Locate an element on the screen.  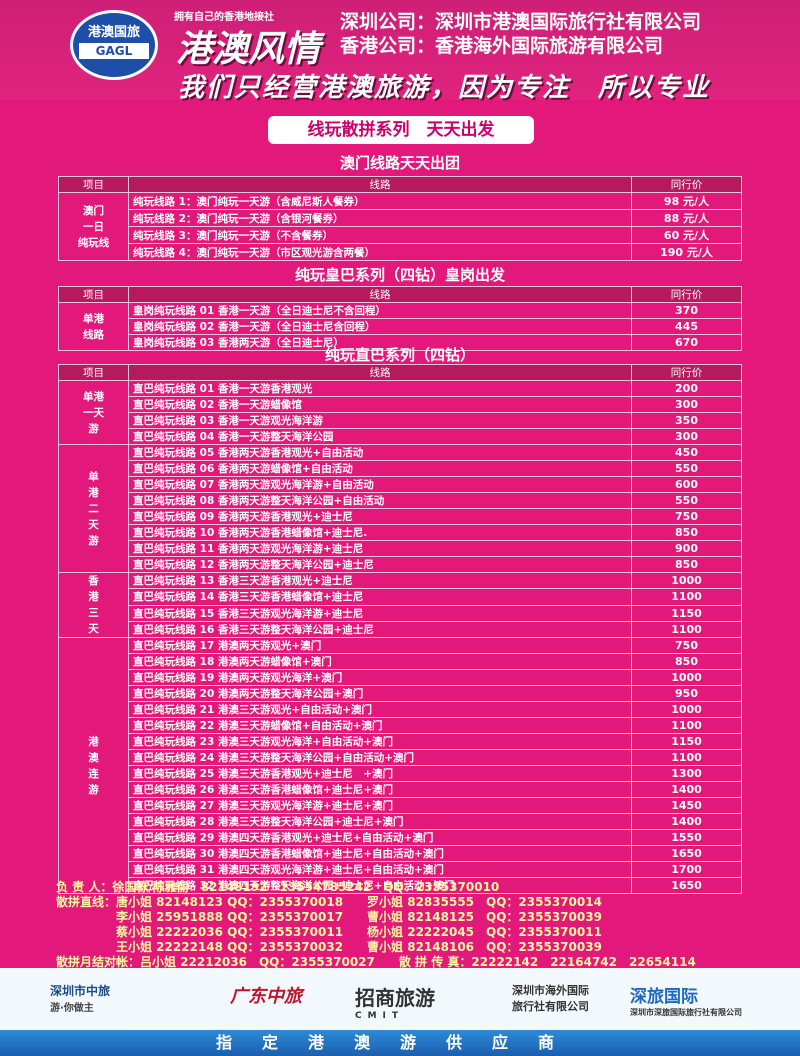
table-row: 直巴纯玩线路 30 港澳四天游香港蜡像馆+迪士尼+自由活动+澳门 1650 is located at coordinates (400, 853).